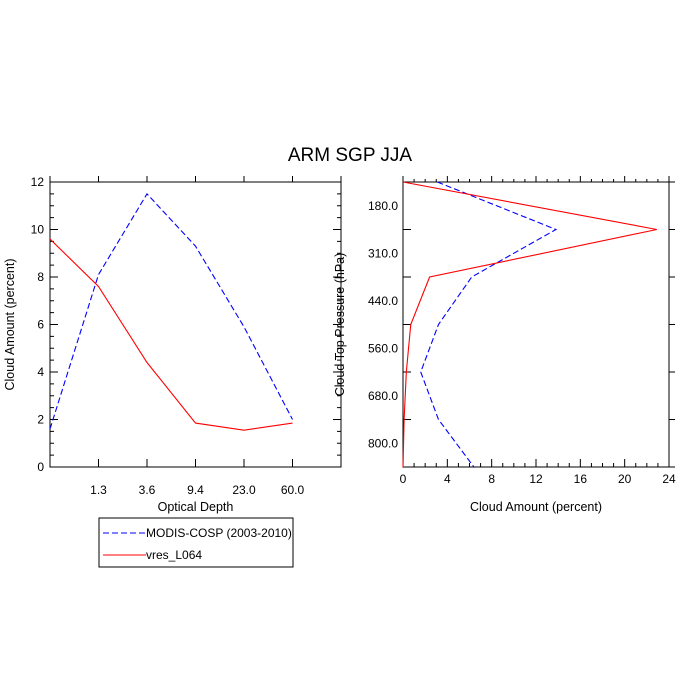 The image size is (700, 700). What do you see at coordinates (10, 324) in the screenshot?
I see `left-y-axis-label: Cloud Amount (percent)` at bounding box center [10, 324].